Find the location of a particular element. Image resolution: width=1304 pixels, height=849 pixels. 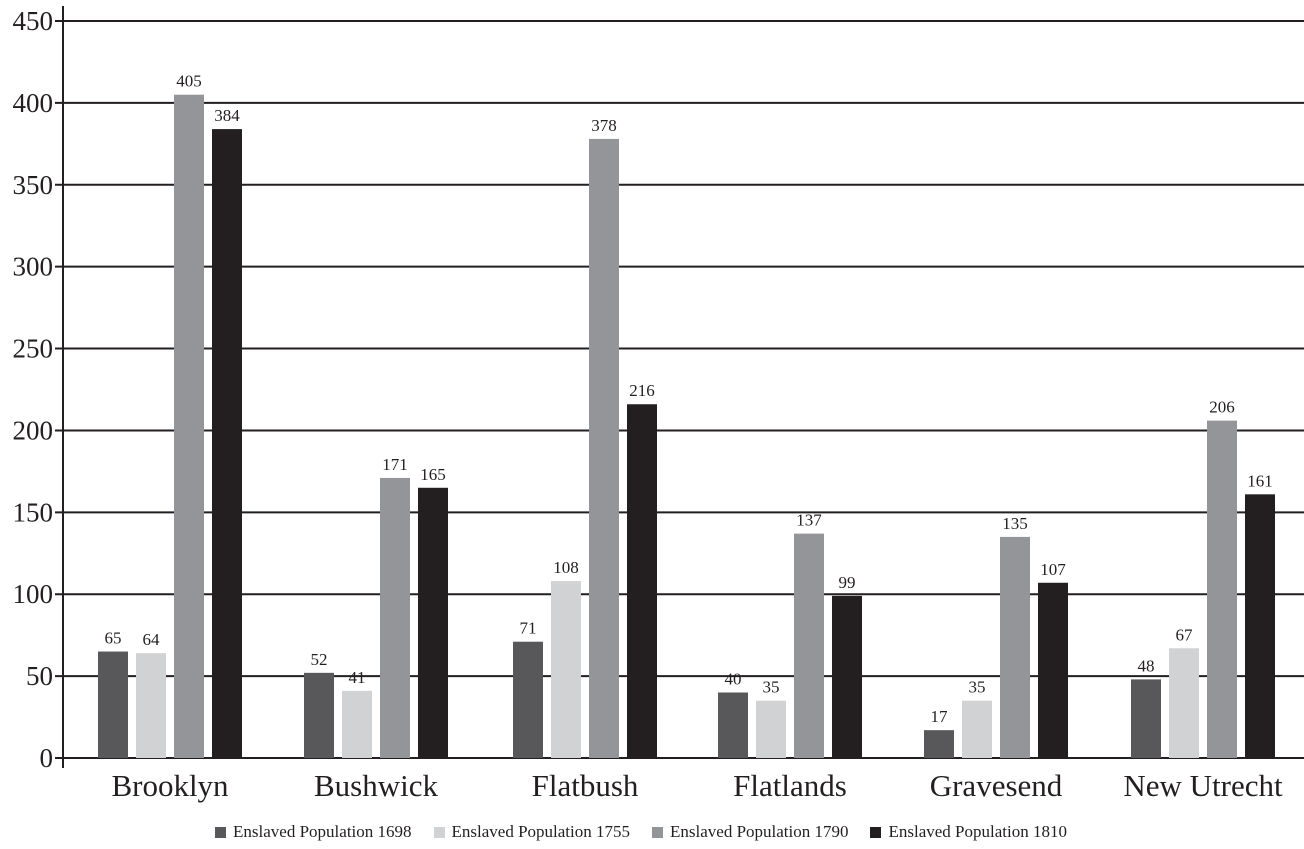

x-category-label: New Utrecht is located at coordinates (1203, 785).